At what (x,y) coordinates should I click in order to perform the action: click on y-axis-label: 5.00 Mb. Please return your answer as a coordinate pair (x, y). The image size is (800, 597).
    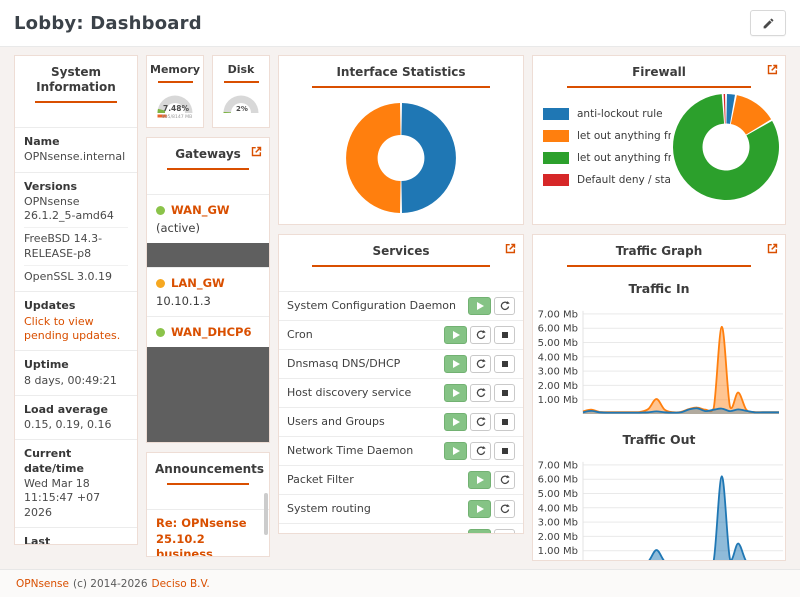
    Looking at the image, I should click on (558, 343).